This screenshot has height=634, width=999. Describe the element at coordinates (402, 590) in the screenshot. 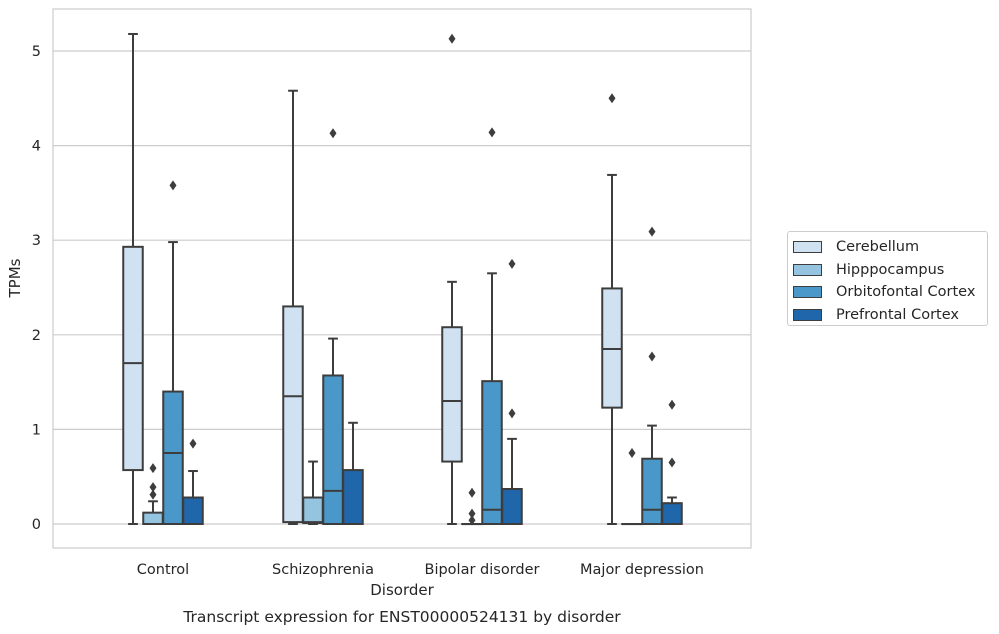

I see `x-axis-label: Disorder` at that location.